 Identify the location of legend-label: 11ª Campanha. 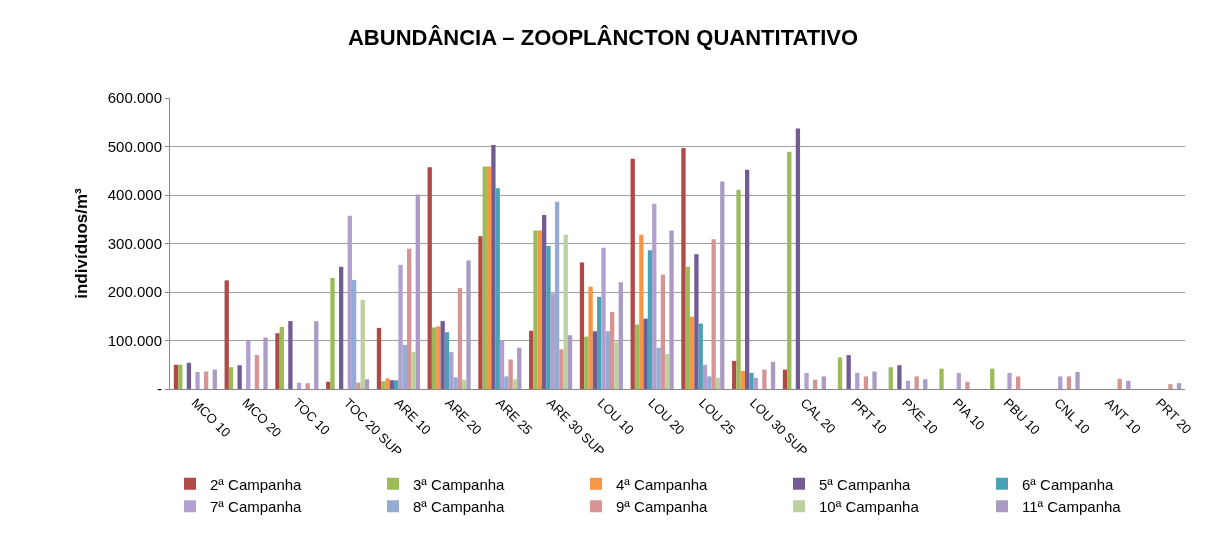
(1072, 507).